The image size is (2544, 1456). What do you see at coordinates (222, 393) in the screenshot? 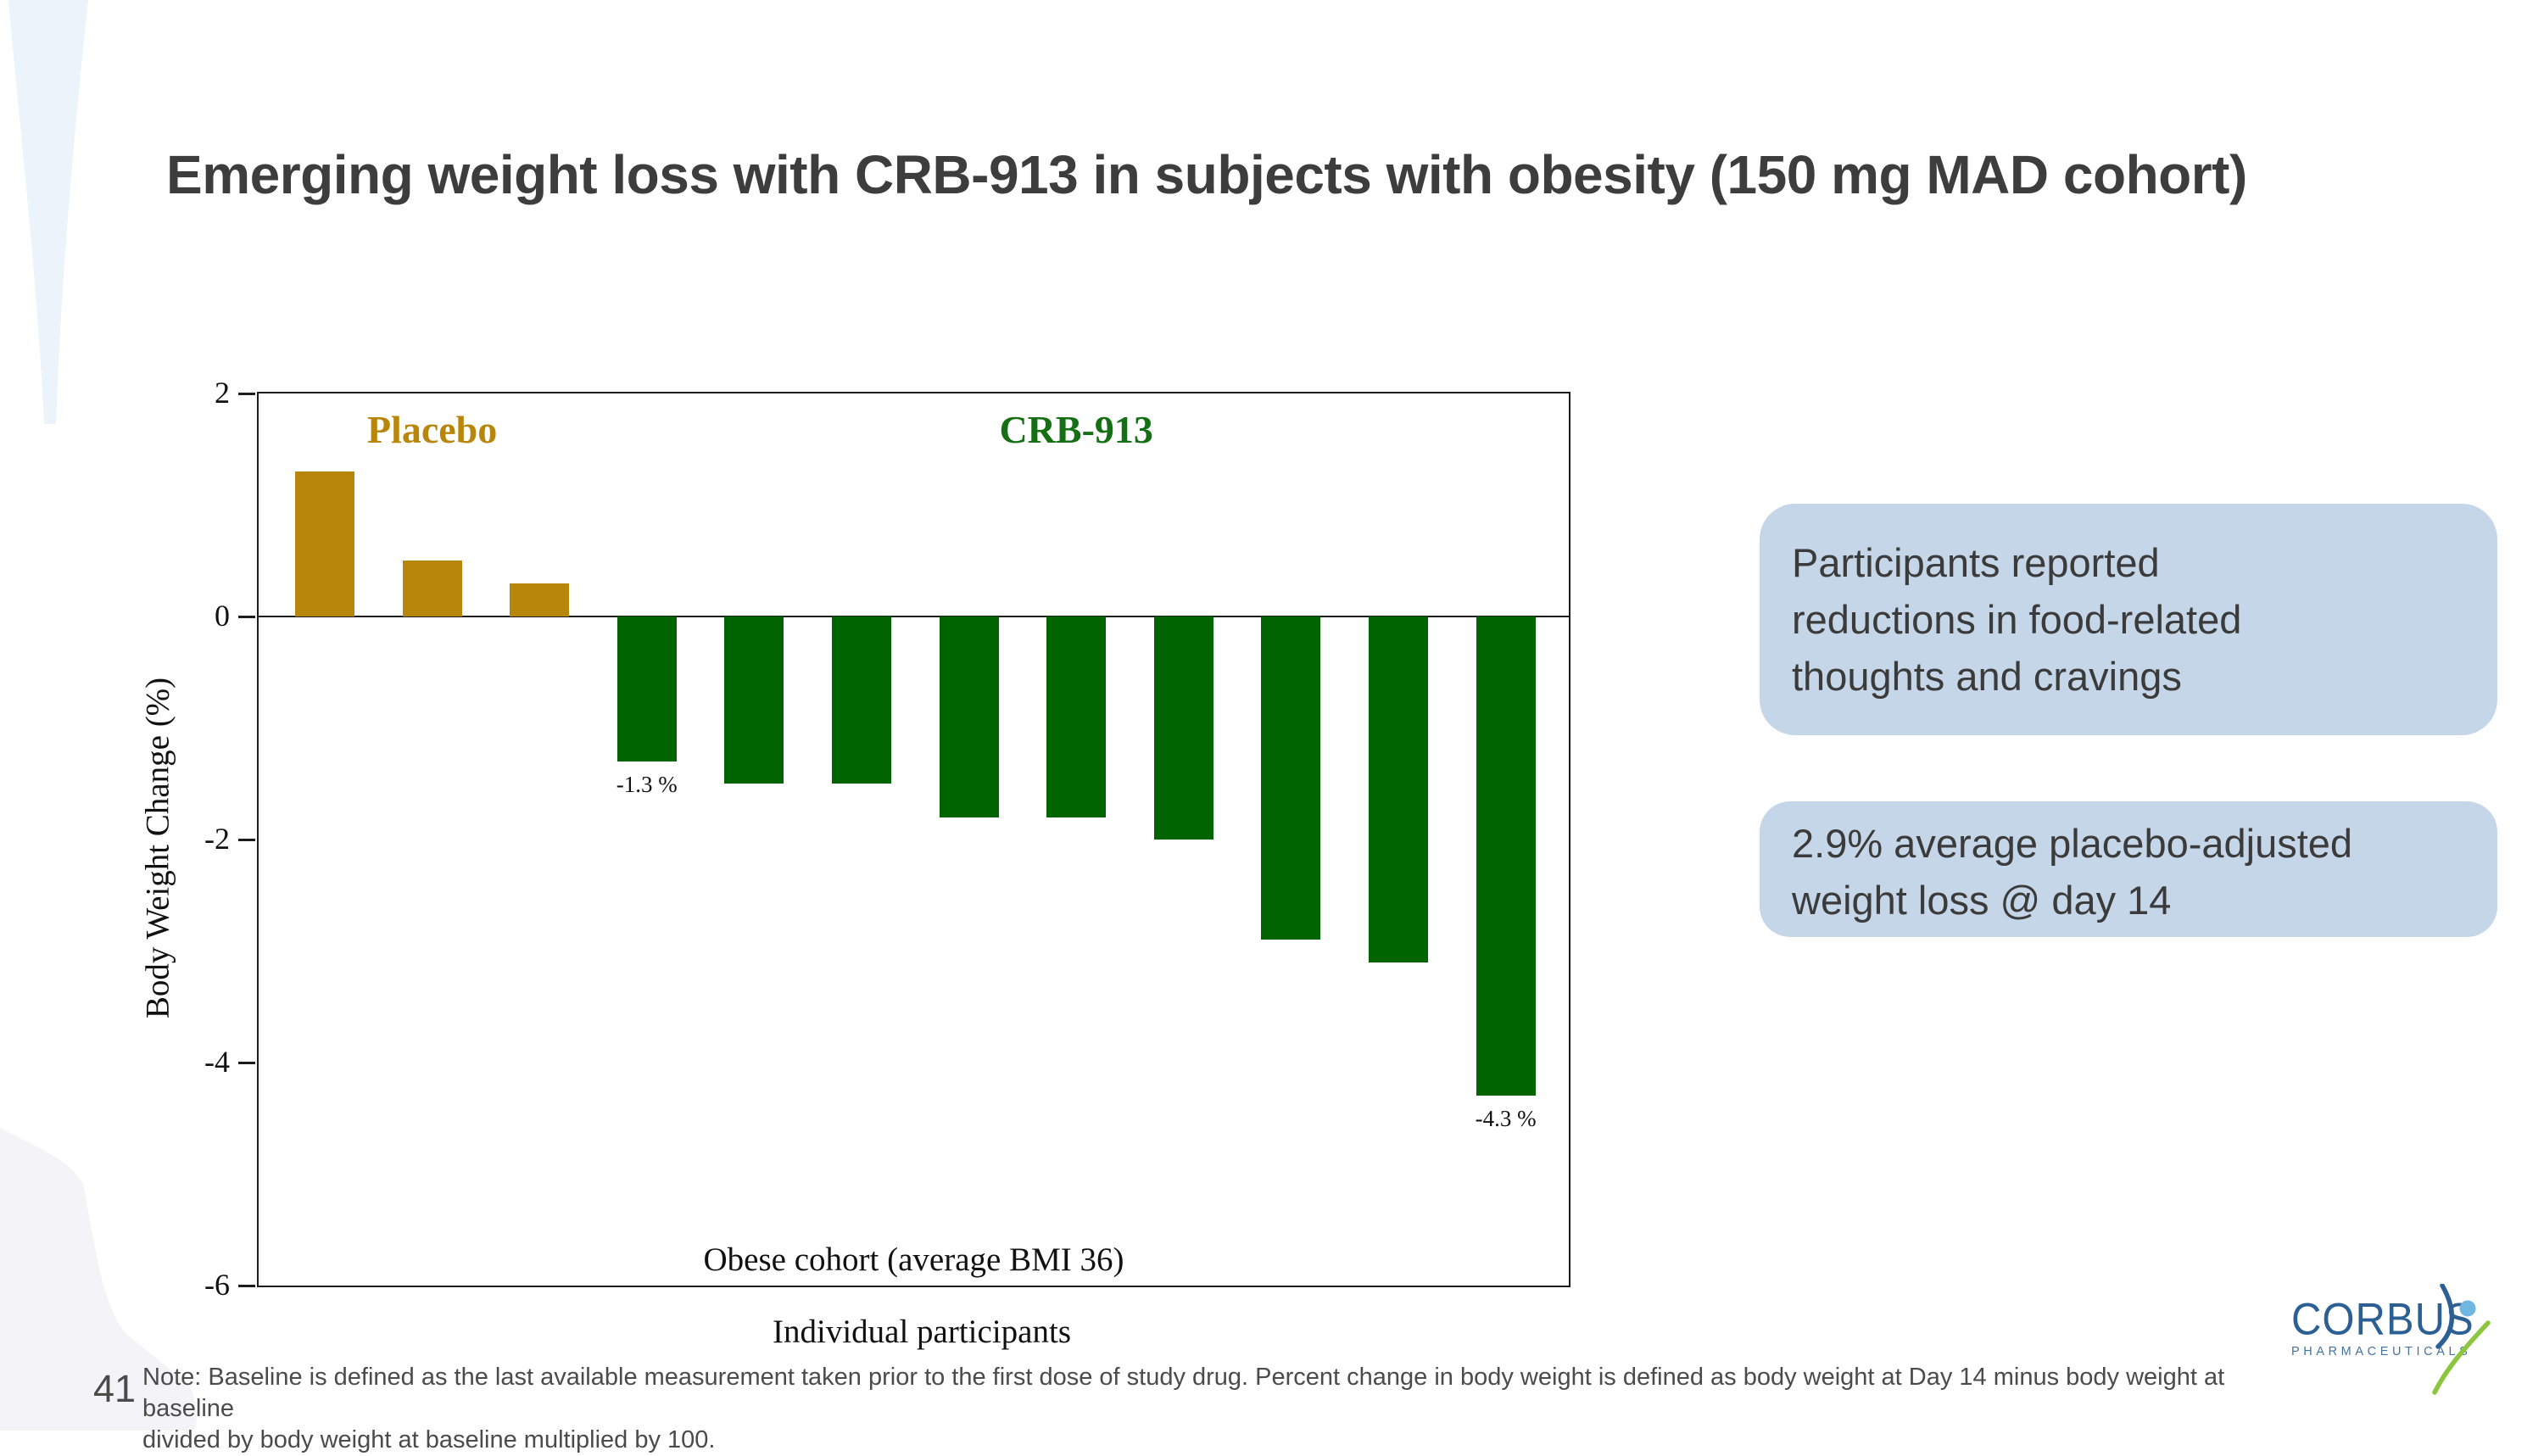
I see `y-tick-label: 2` at bounding box center [222, 393].